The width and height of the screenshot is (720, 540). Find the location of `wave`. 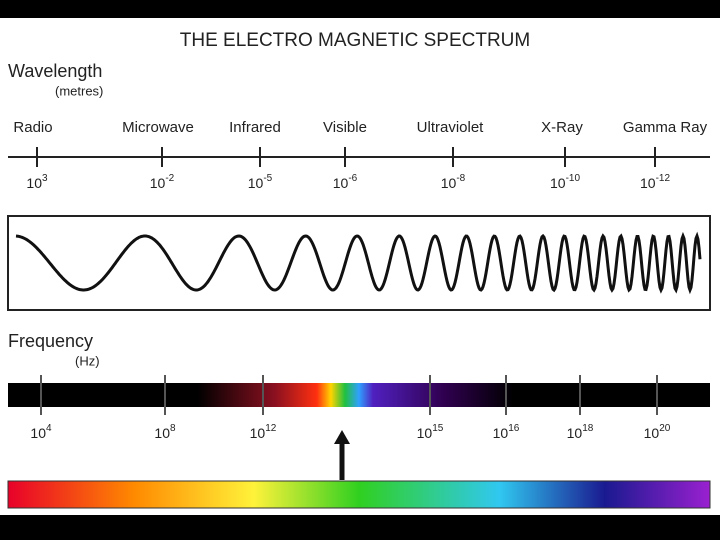

wave is located at coordinates (358, 263).